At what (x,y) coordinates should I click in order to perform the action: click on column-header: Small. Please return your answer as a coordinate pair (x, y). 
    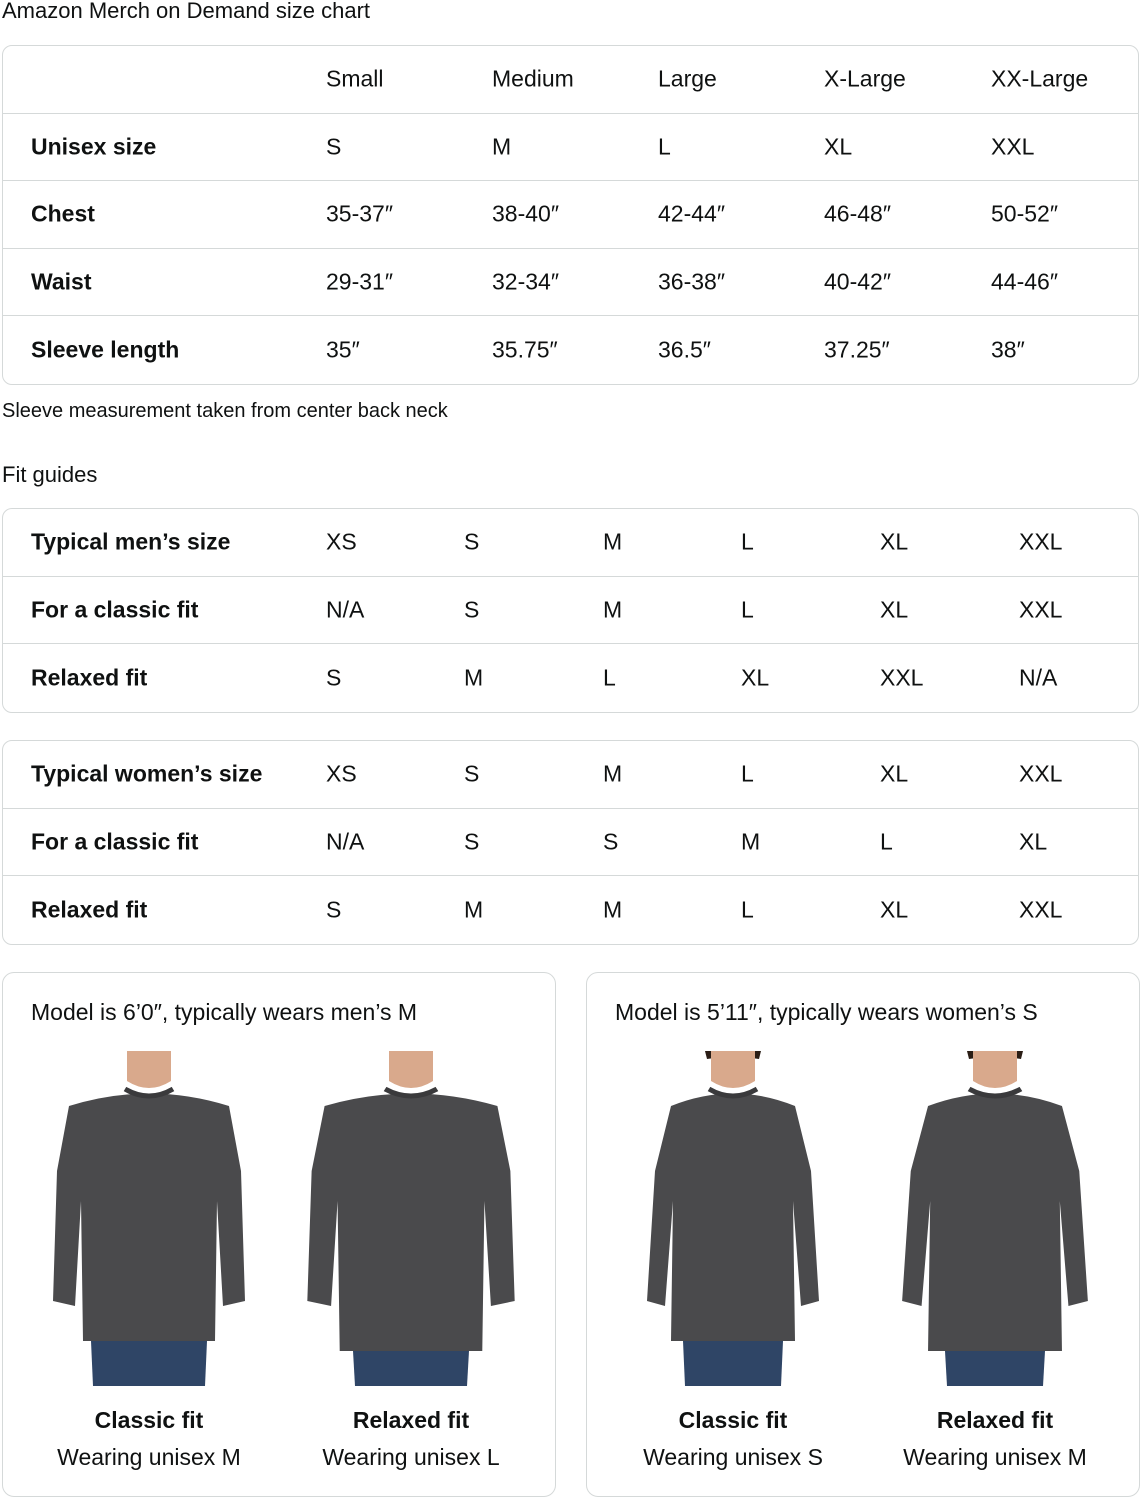
    Looking at the image, I should click on (355, 78).